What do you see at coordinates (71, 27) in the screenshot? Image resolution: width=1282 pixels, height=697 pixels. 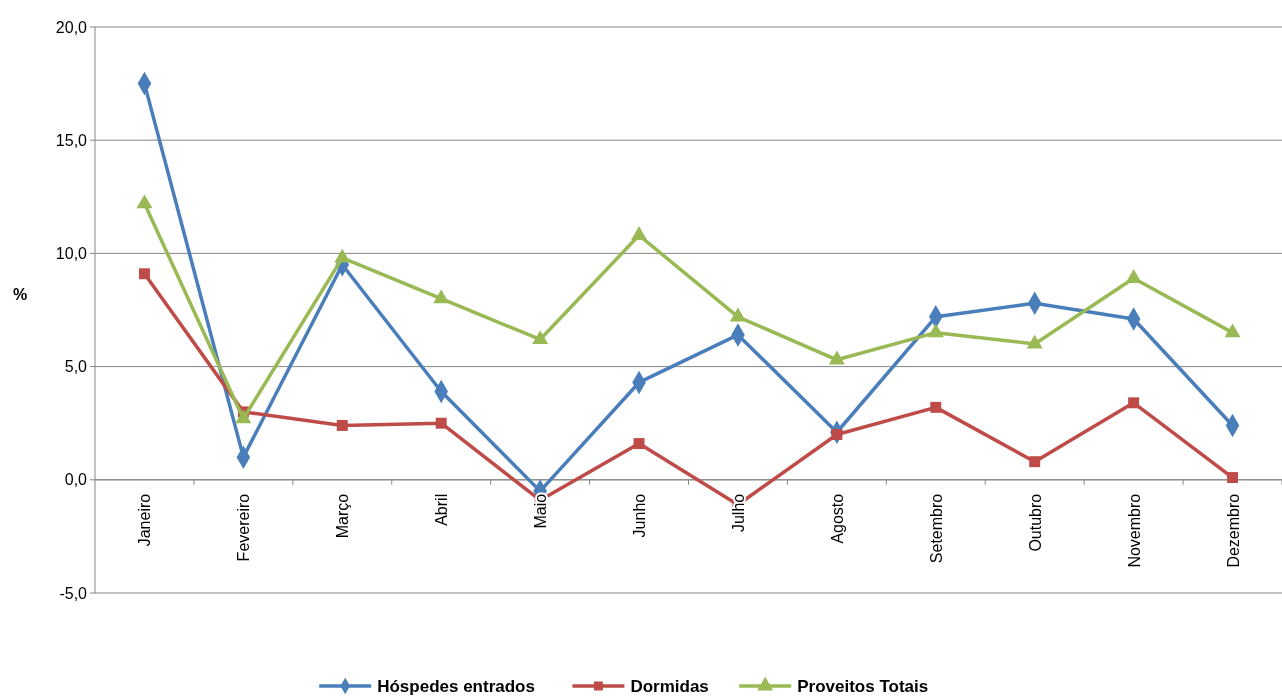 I see `y-tick-label: 20,0` at bounding box center [71, 27].